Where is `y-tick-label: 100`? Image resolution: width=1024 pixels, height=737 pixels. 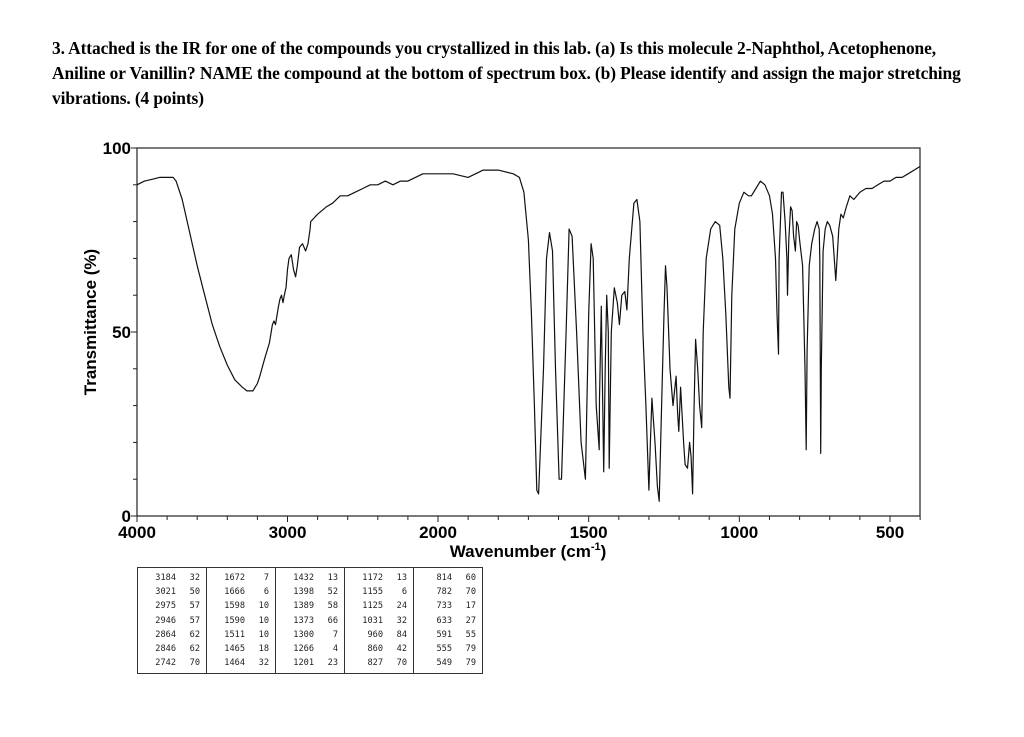 y-tick-label: 100 is located at coordinates (117, 148).